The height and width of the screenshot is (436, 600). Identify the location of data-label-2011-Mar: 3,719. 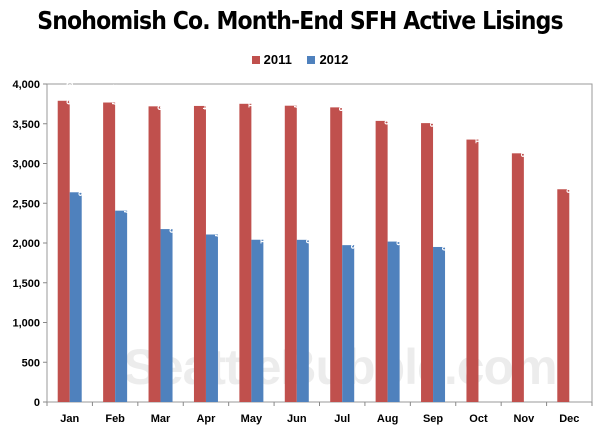
(161, 99).